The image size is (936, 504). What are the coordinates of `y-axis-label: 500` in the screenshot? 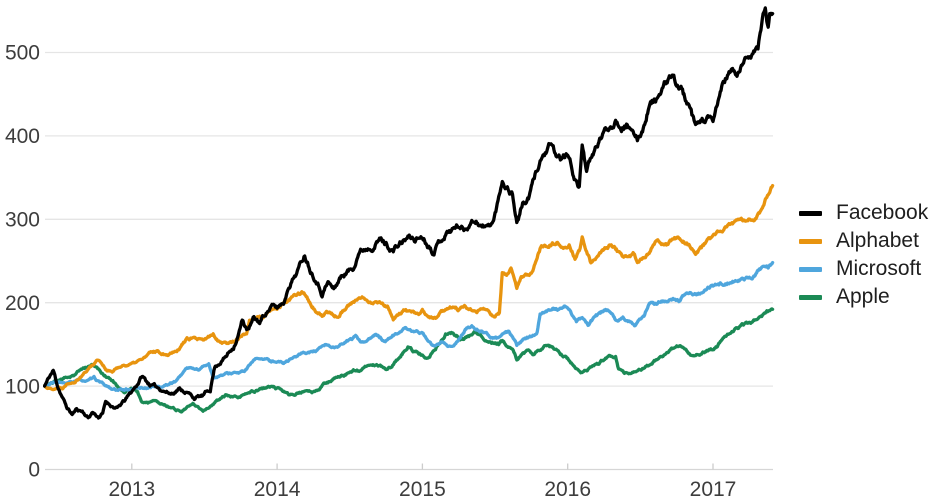 It's located at (22, 53).